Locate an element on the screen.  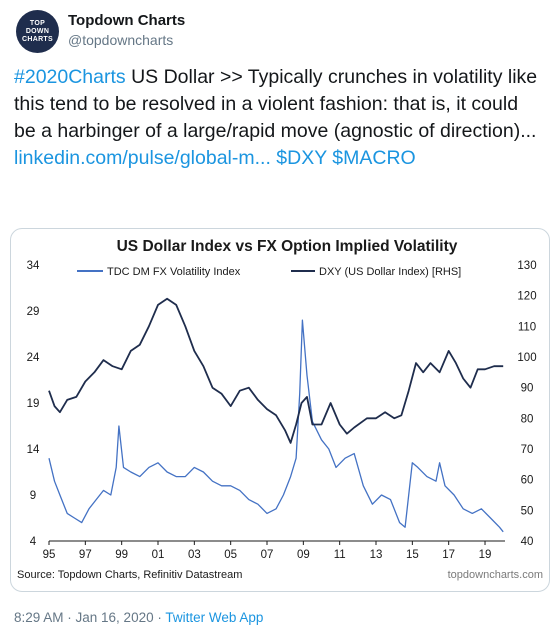
y-right-tick-label: 130 is located at coordinates (526, 266).